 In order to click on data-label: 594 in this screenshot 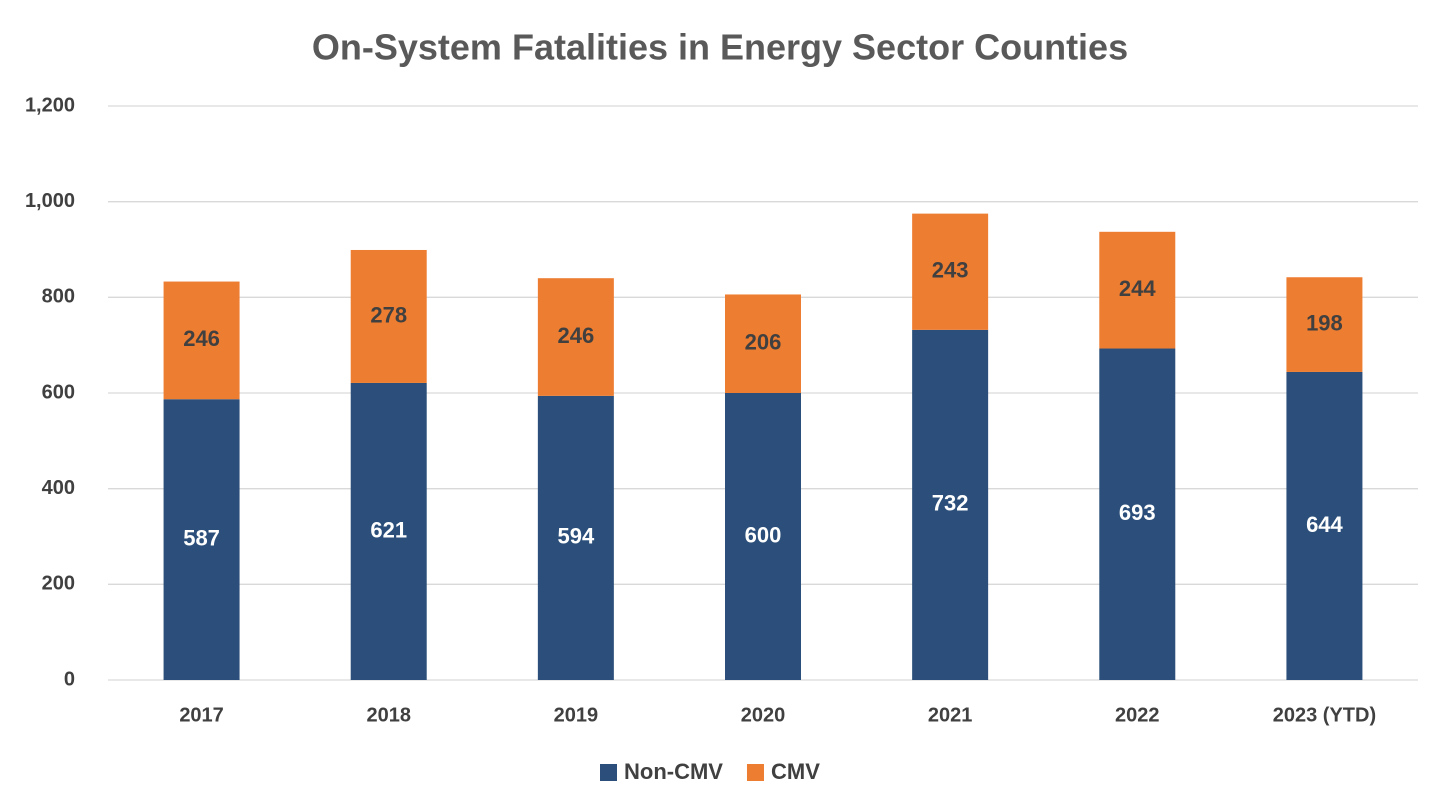, I will do `click(575, 536)`.